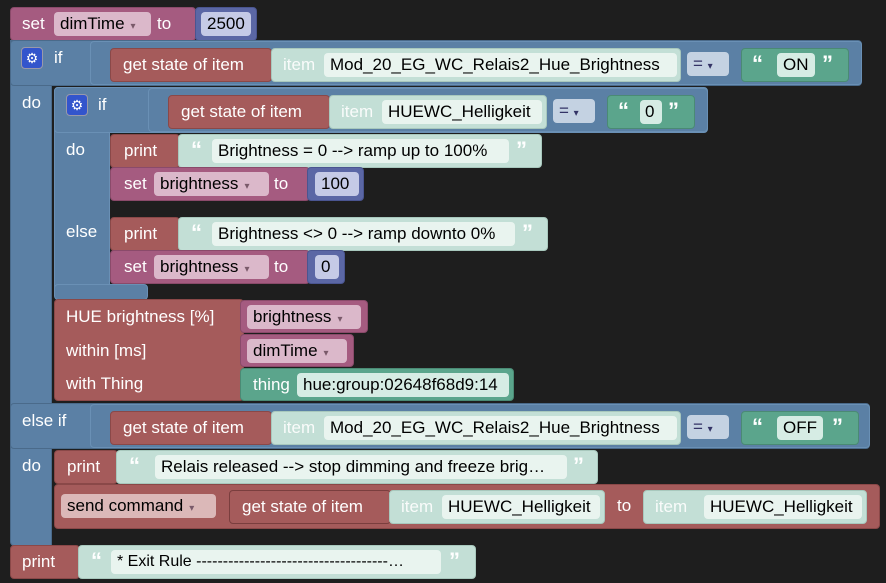 The width and height of the screenshot is (886, 583). I want to click on number-field: 100, so click(337, 184).